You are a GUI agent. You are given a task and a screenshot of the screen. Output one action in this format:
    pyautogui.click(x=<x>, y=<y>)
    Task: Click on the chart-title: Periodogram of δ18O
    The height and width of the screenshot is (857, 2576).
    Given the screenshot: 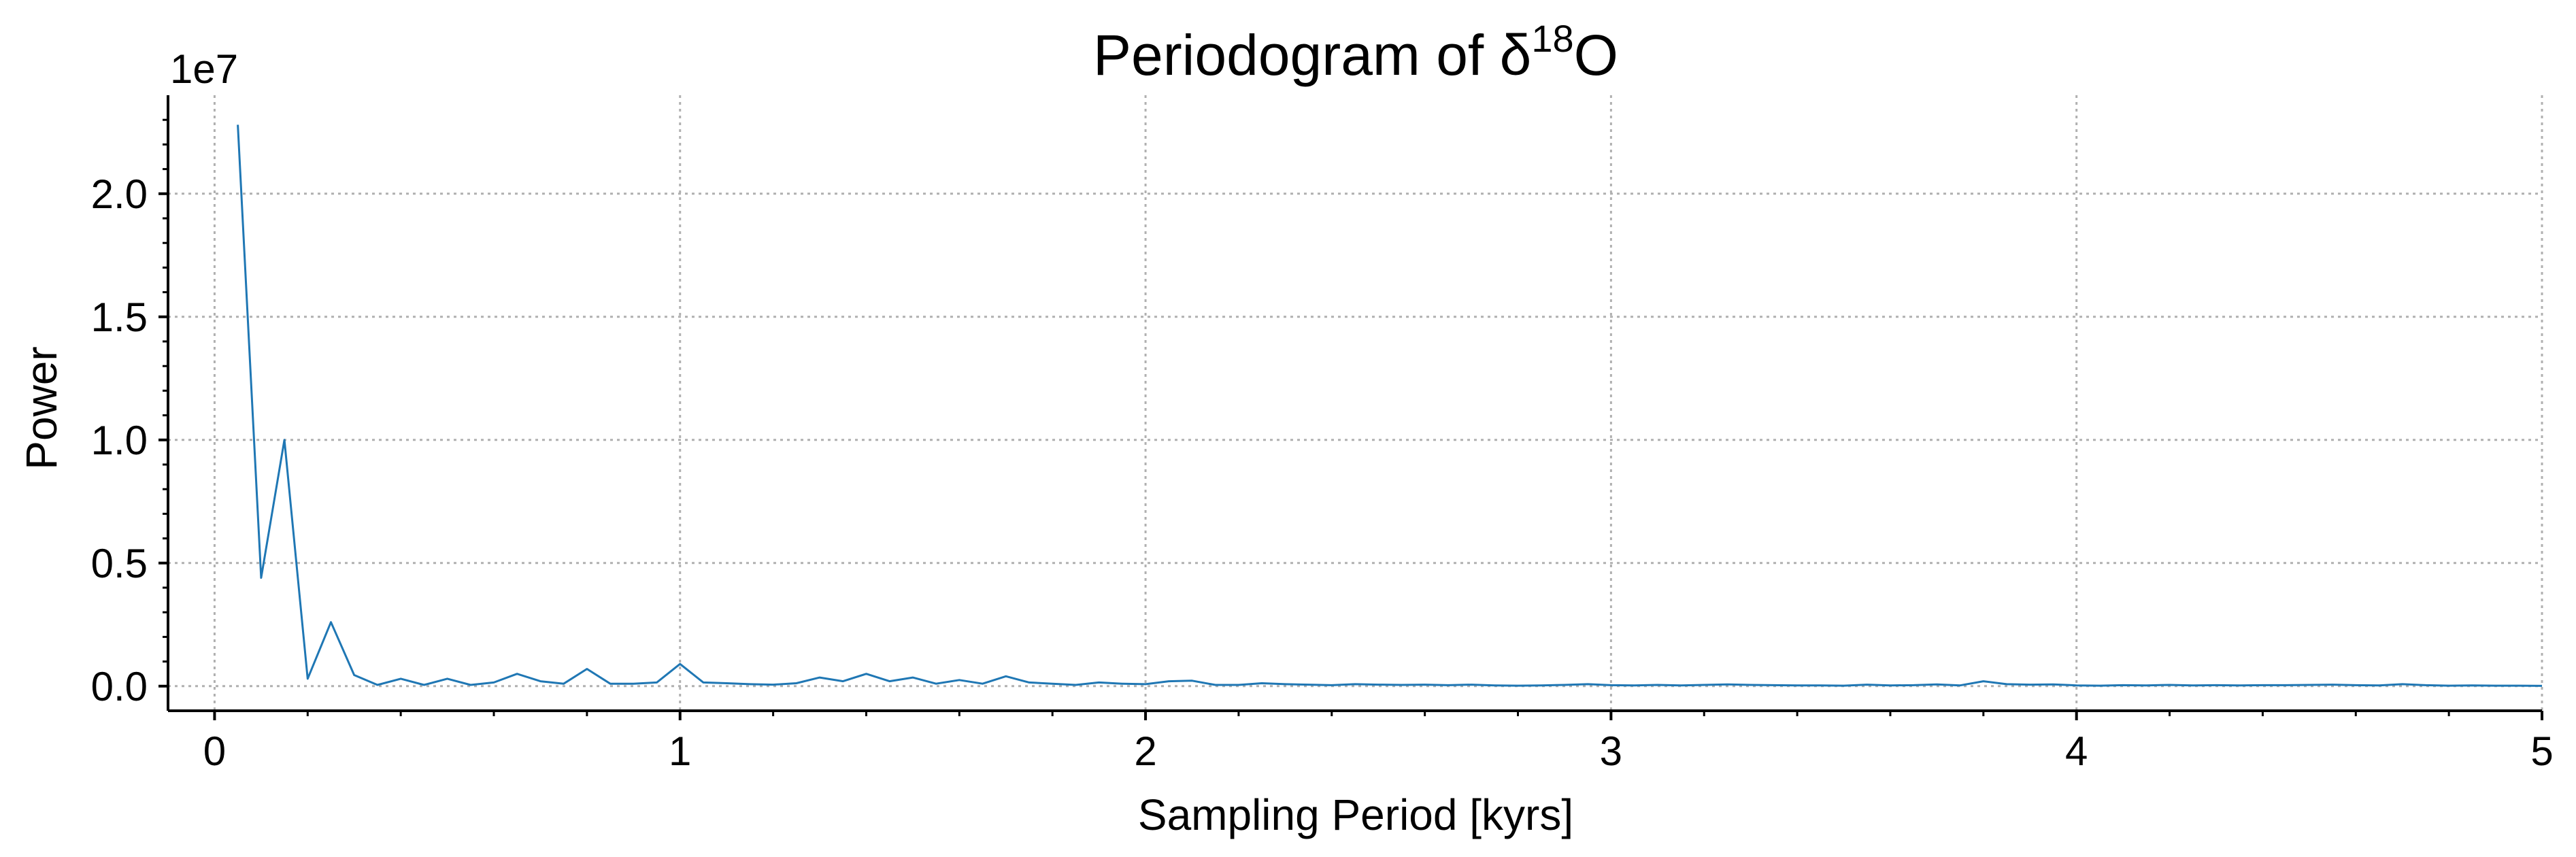 What is the action you would take?
    pyautogui.click(x=1355, y=52)
    